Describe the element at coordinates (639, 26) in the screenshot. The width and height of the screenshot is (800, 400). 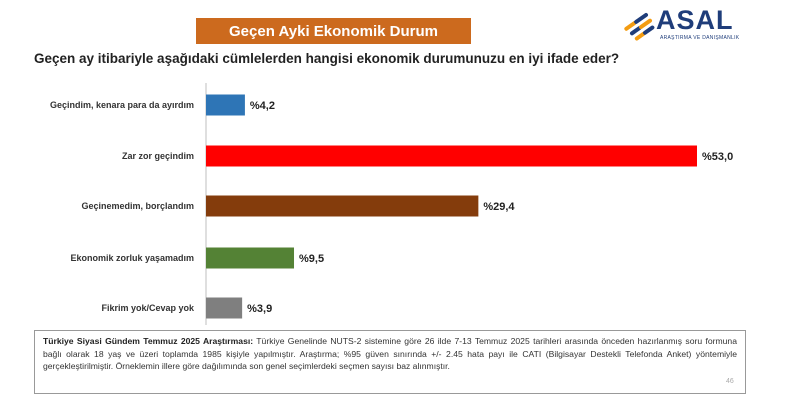
I see `logo-mark-icon` at that location.